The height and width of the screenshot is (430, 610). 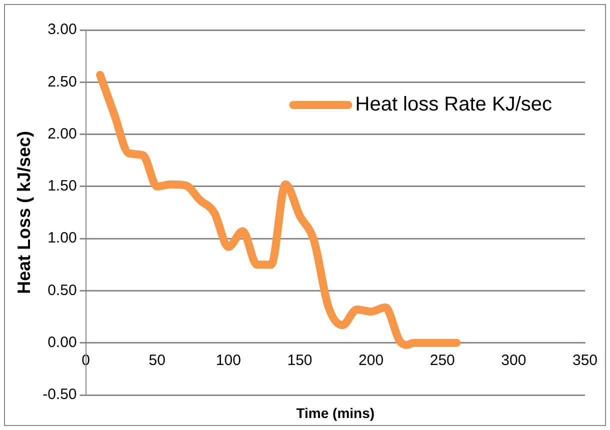 I want to click on y-tick-label: 3.00, so click(x=62, y=29).